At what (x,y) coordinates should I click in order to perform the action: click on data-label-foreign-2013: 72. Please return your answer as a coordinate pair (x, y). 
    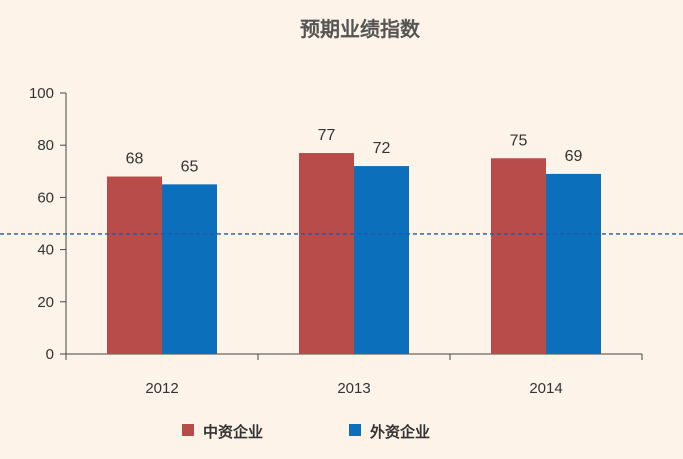
    Looking at the image, I should click on (382, 148).